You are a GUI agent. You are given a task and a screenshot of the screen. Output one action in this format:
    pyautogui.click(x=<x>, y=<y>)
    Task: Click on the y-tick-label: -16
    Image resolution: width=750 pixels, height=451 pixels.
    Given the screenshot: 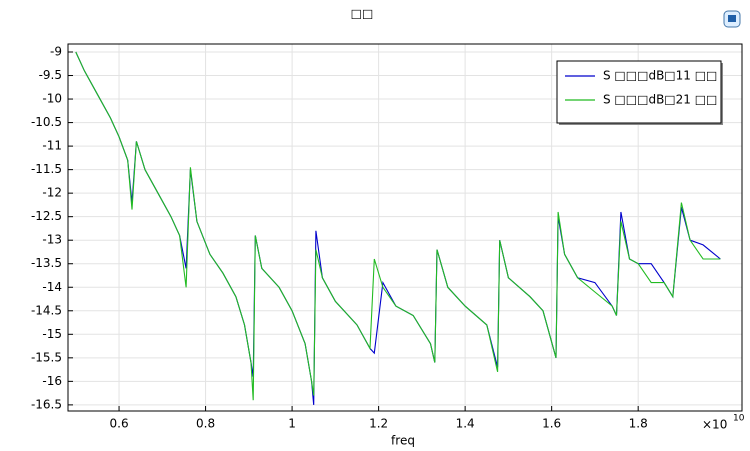 What is the action you would take?
    pyautogui.click(x=52, y=381)
    